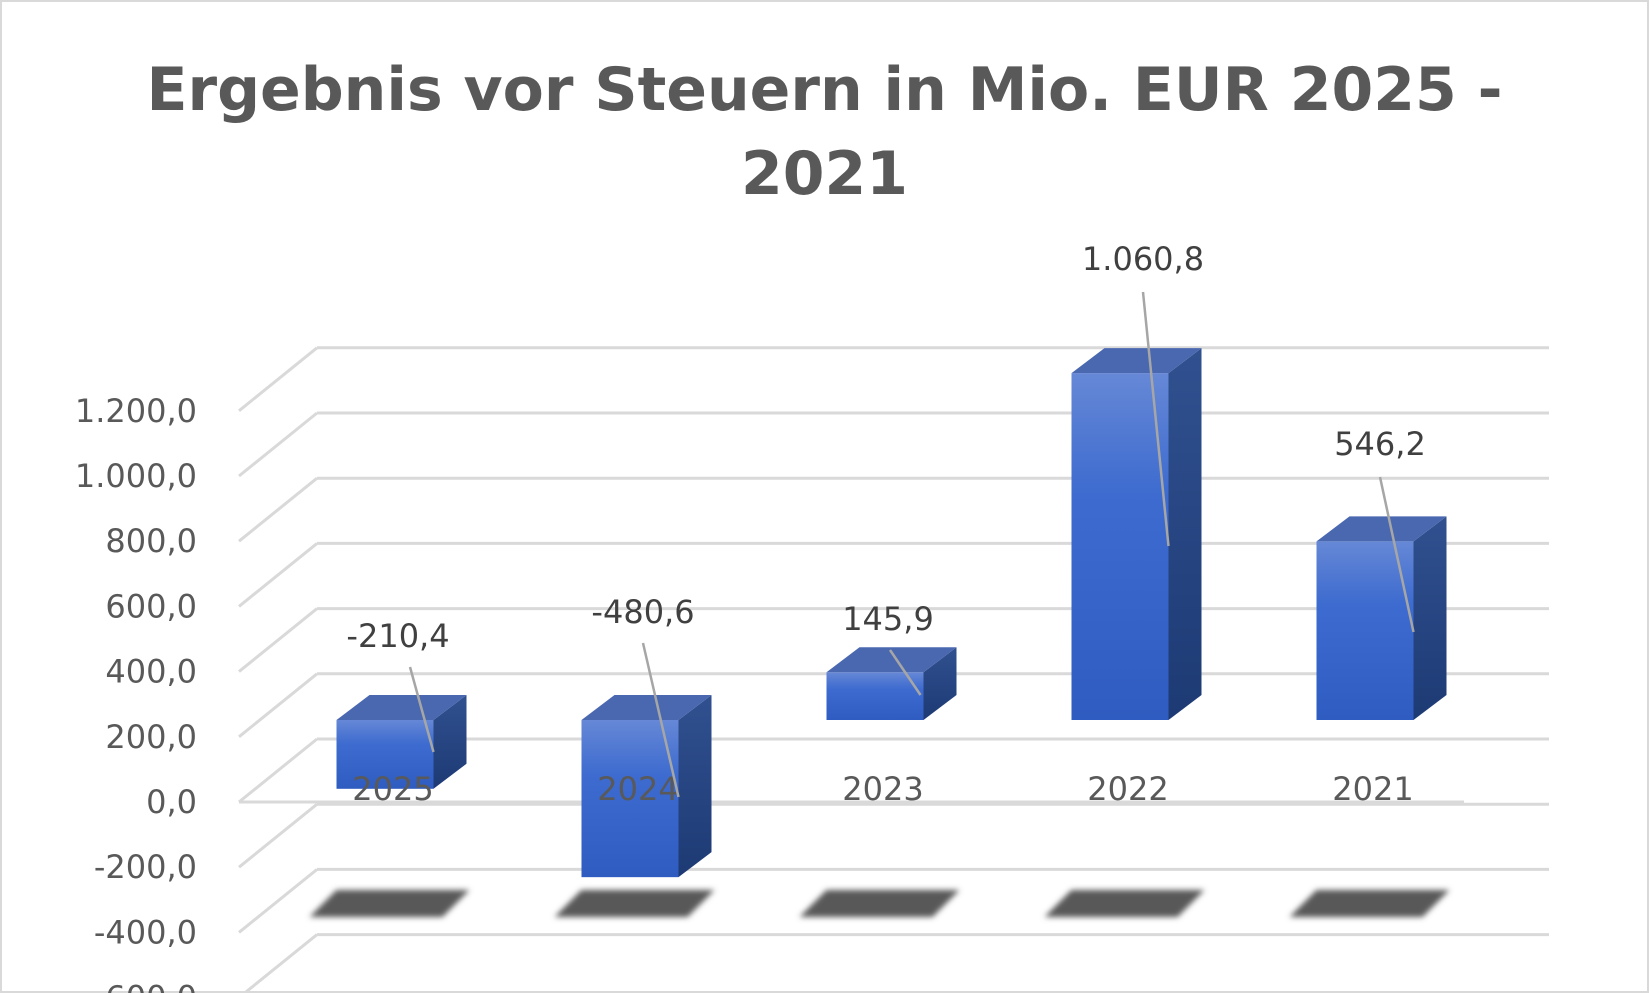  I want to click on chart-title-line-2: 2021, so click(824, 174).